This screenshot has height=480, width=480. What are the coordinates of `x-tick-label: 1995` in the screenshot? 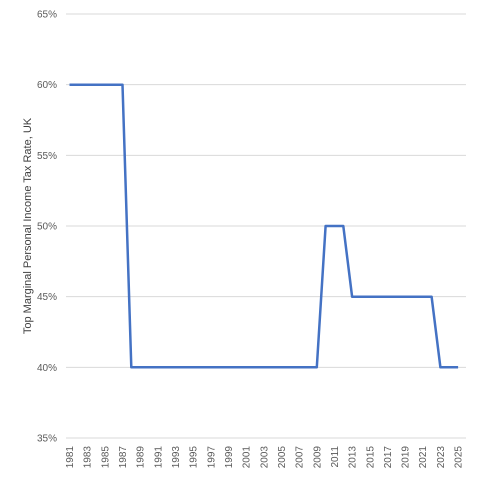 It's located at (194, 457).